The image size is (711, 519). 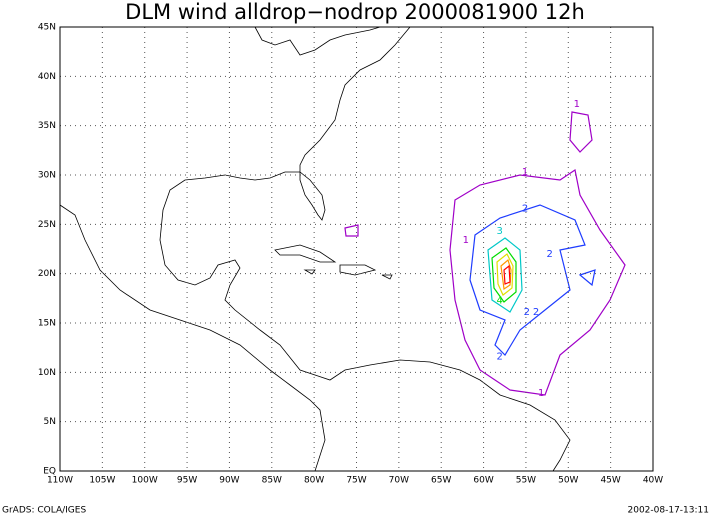 I want to click on x-tick-label: 105W, so click(x=102, y=481).